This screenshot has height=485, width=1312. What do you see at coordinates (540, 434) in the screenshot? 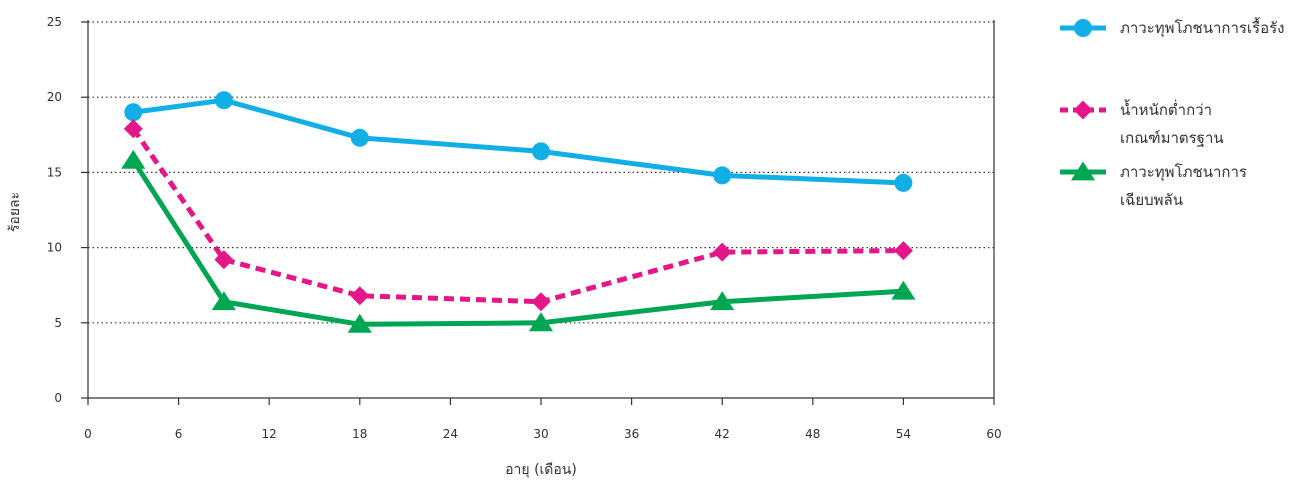
I see `x-tick-label: 30` at bounding box center [540, 434].